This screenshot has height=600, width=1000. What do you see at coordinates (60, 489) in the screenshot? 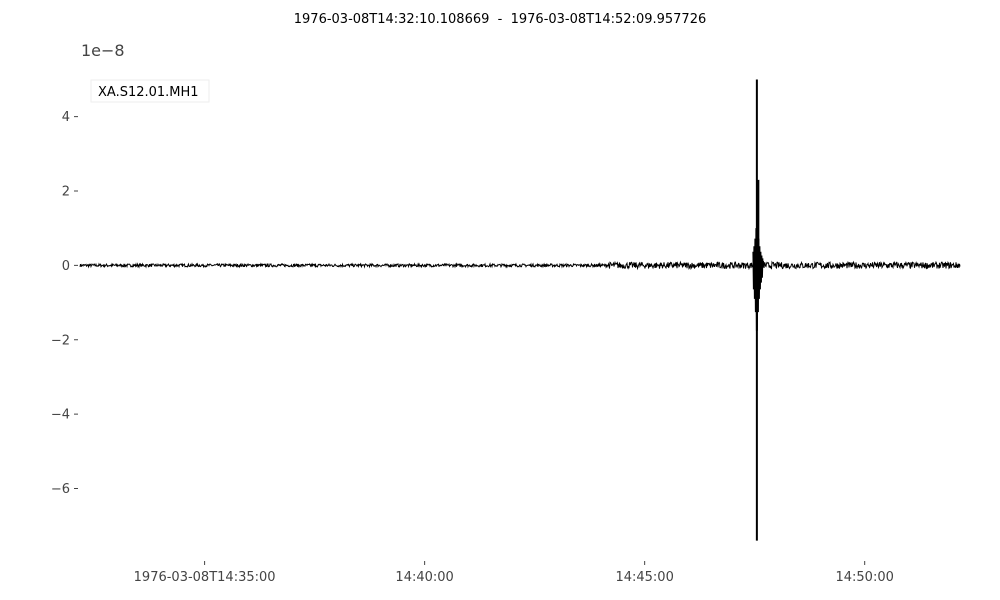
I see `y-tick-label: −6` at bounding box center [60, 489].